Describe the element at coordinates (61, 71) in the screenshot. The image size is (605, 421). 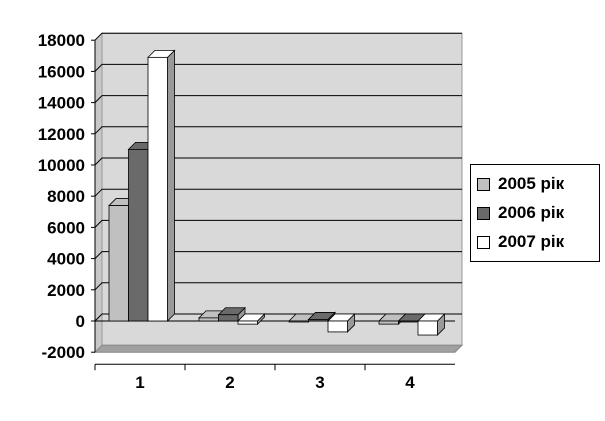
I see `y-tick-label: 16000` at that location.